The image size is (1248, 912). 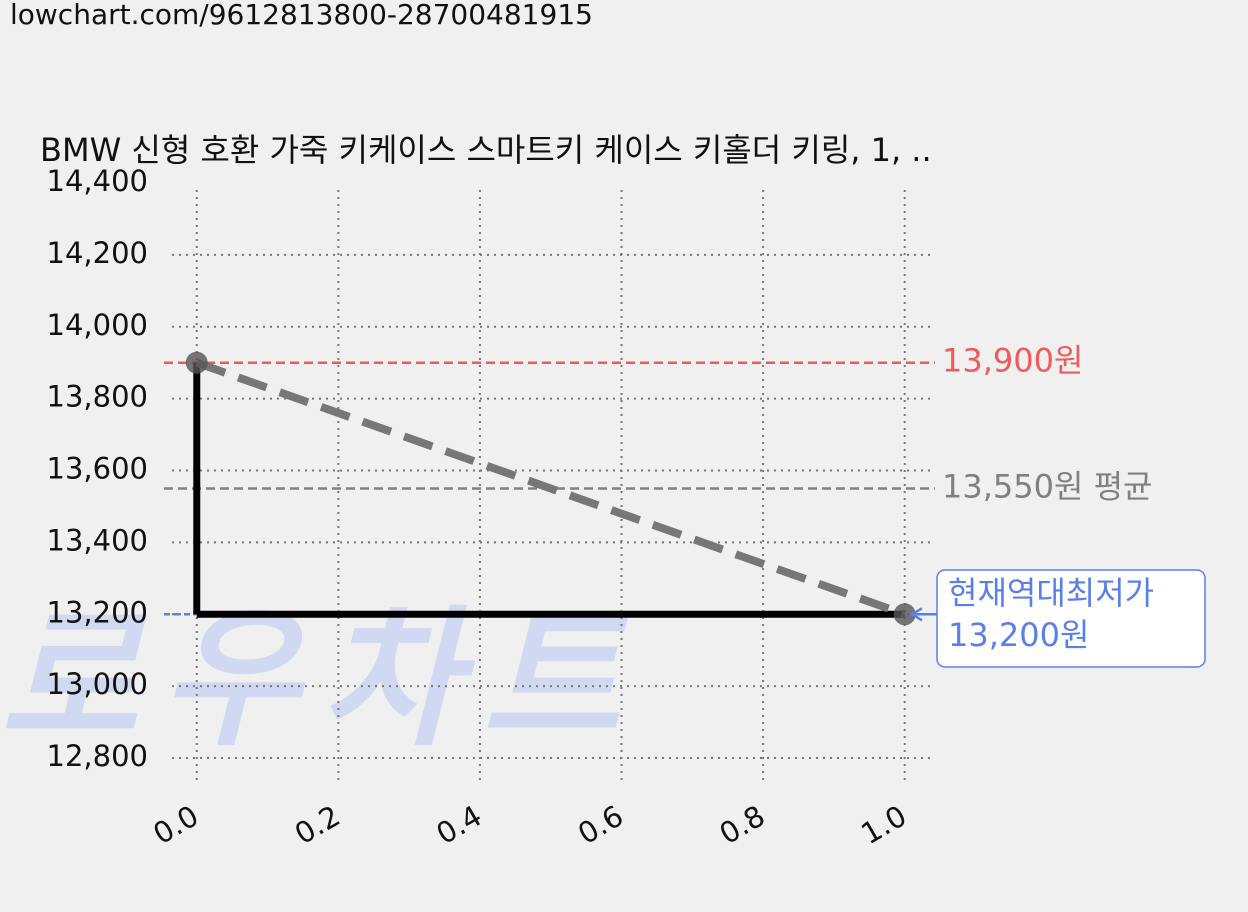 What do you see at coordinates (97, 397) in the screenshot?
I see `y-tick-label: 13,800` at bounding box center [97, 397].